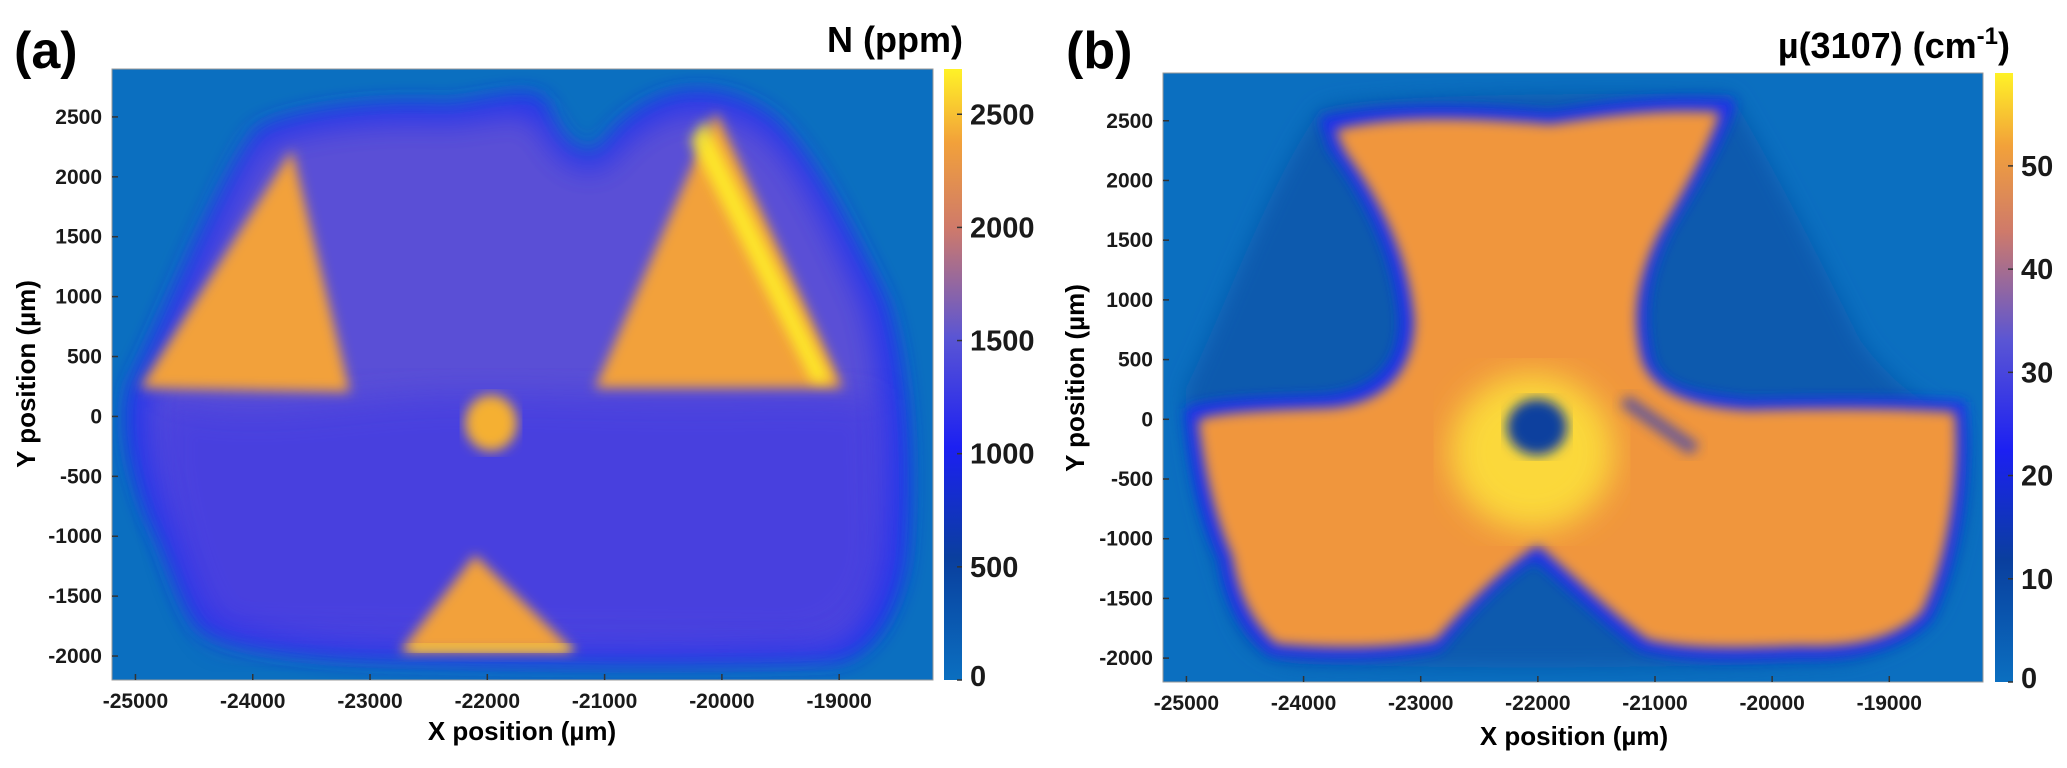 The image size is (2067, 768). Describe the element at coordinates (1126, 658) in the screenshot. I see `panel-b-y-tick-label: -2000` at that location.